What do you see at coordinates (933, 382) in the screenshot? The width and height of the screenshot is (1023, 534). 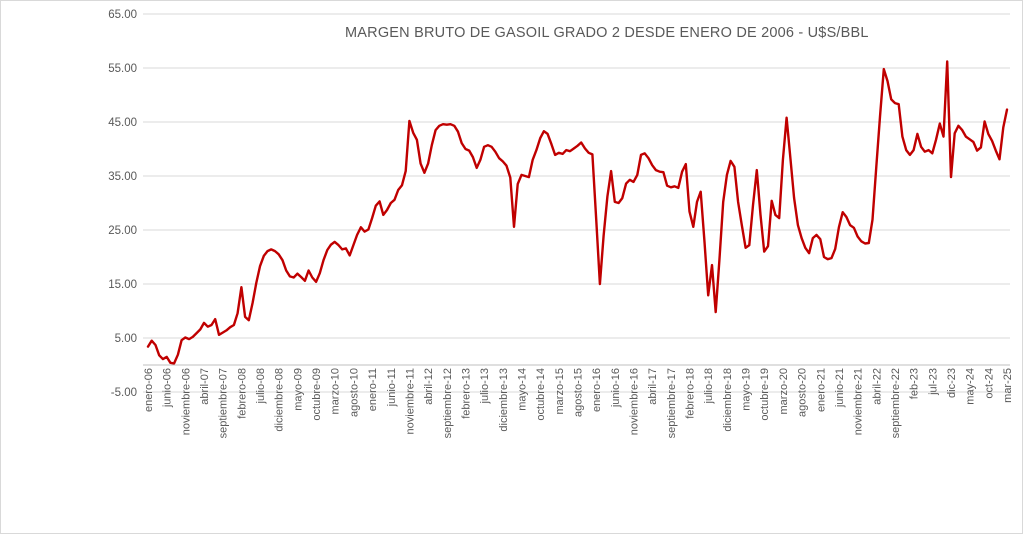 I see `x-tick-label: jul-23` at bounding box center [933, 382].